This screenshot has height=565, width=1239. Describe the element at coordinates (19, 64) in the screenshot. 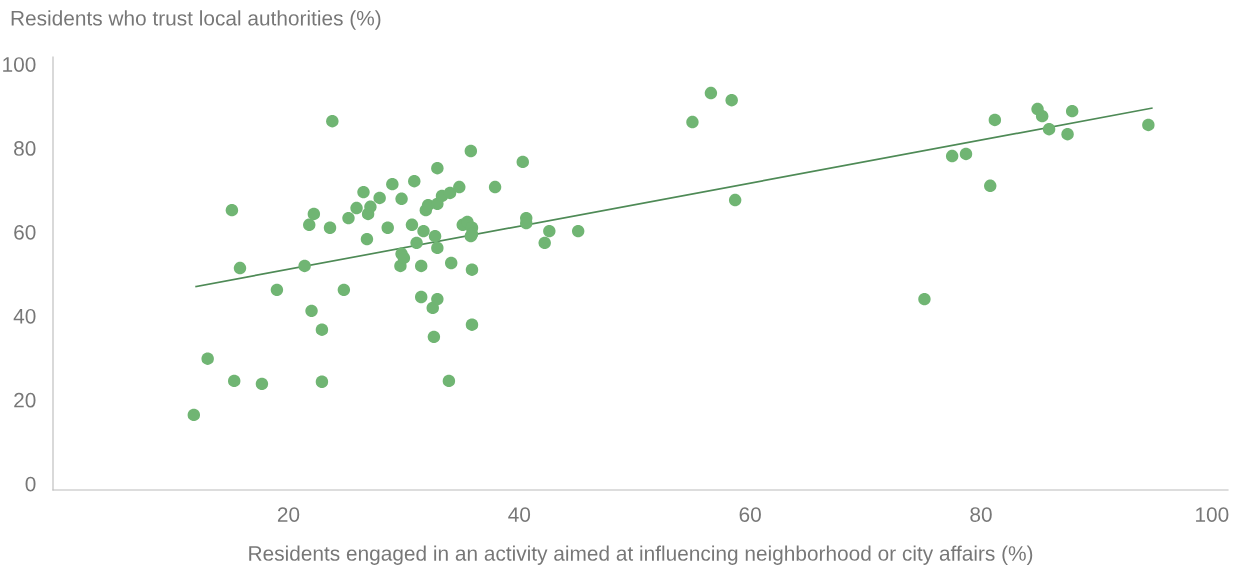

I see `y-tick-label: 100` at that location.